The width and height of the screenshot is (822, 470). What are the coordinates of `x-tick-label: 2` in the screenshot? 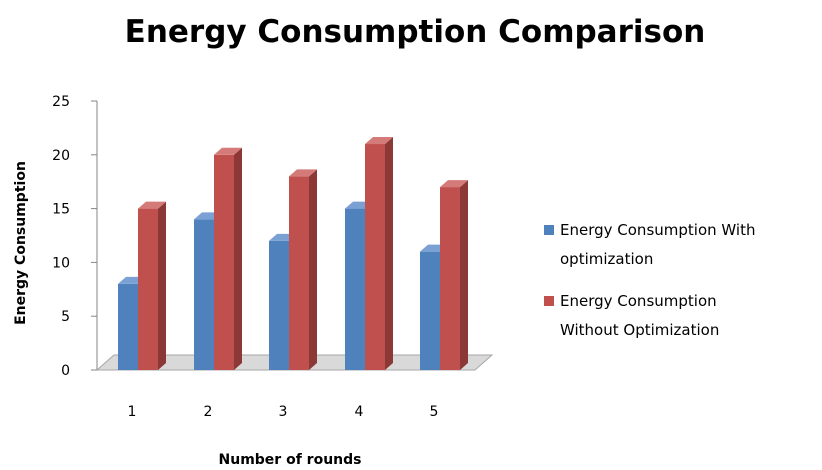 It's located at (208, 412).